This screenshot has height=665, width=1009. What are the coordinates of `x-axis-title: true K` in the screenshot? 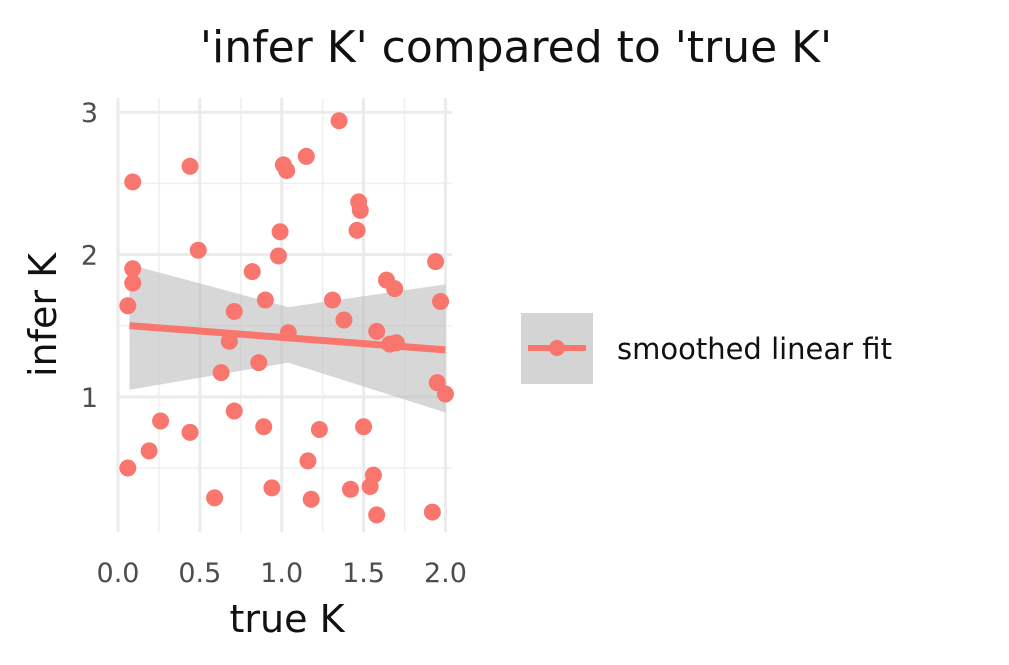 It's located at (288, 619).